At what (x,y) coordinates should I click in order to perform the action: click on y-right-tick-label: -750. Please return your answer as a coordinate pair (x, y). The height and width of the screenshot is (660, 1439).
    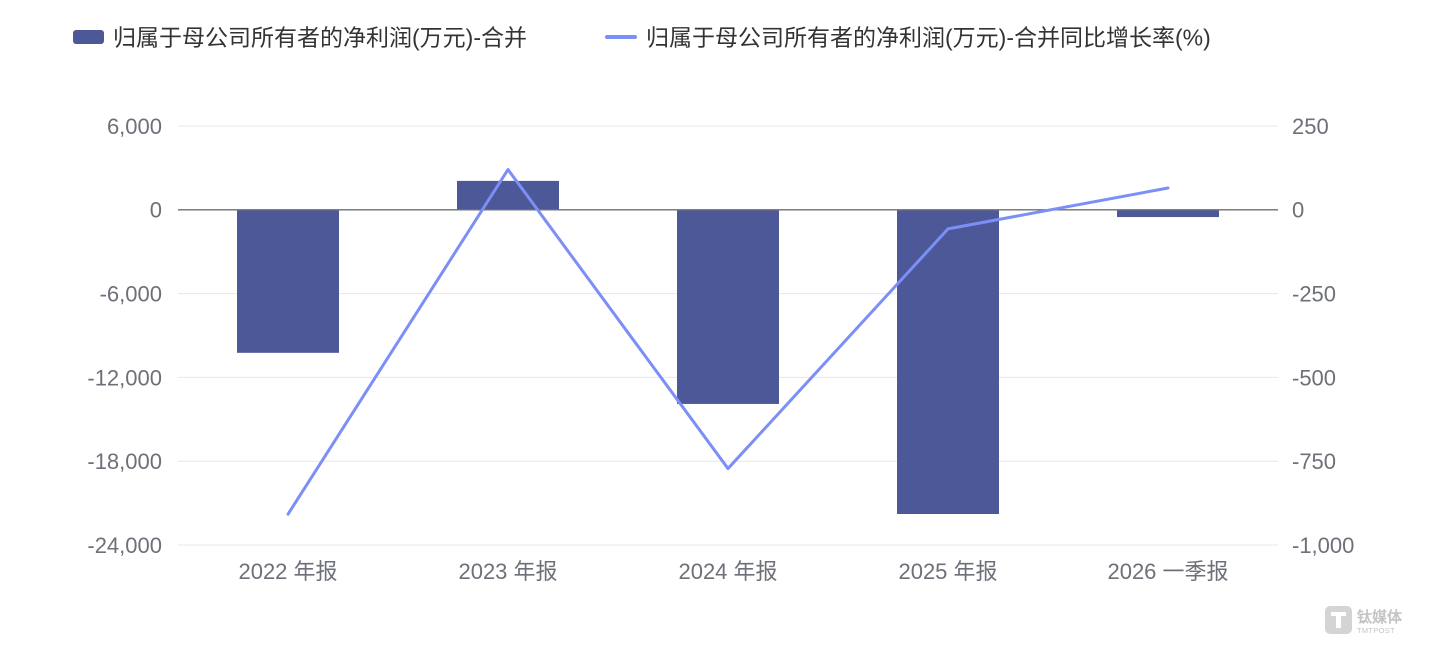
    Looking at the image, I should click on (1314, 461).